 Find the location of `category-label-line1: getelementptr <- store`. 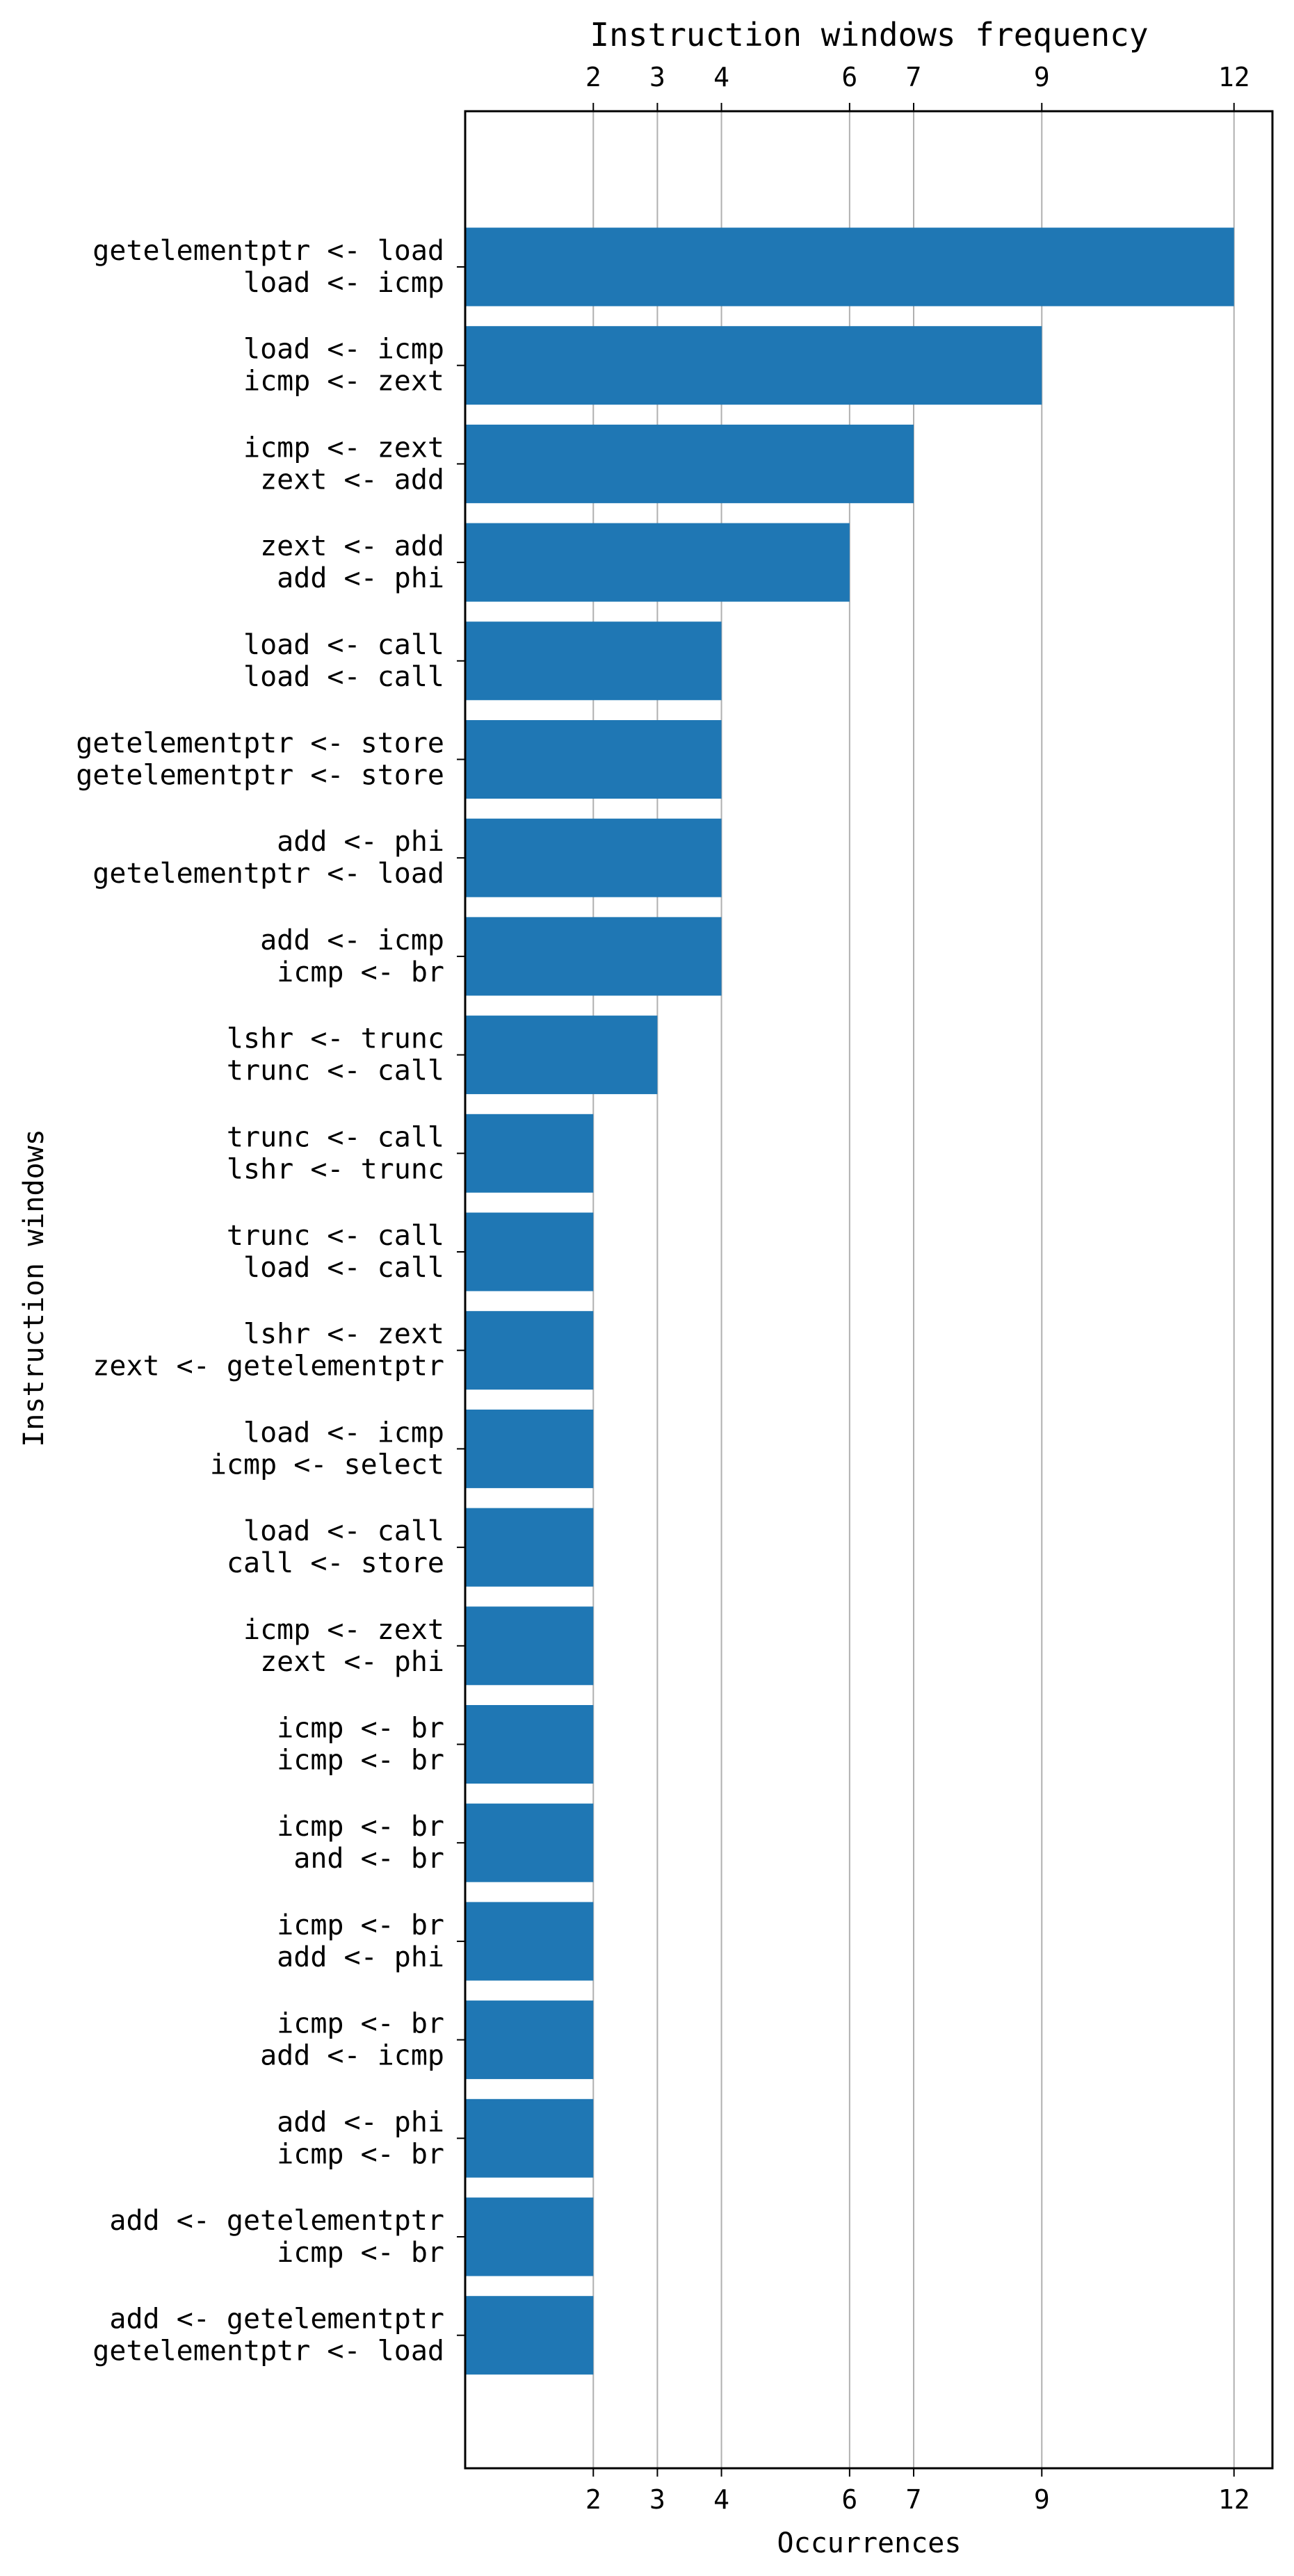

category-label-line1: getelementptr <- store is located at coordinates (260, 744).